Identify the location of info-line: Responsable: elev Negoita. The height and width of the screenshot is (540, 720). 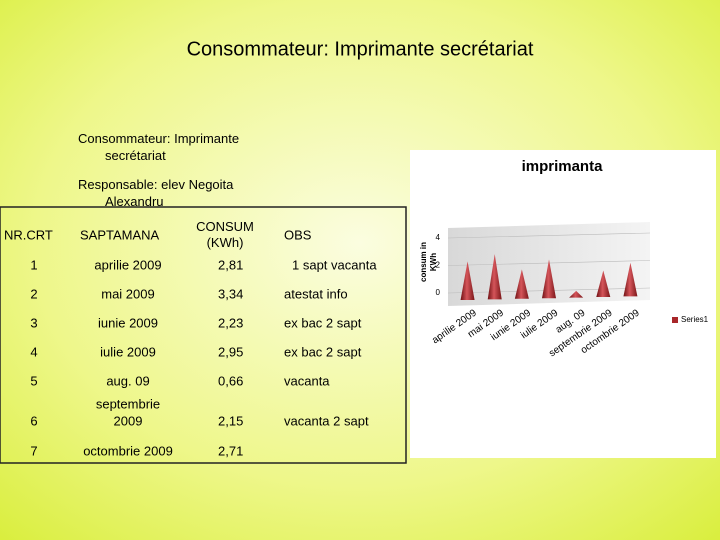
(156, 184).